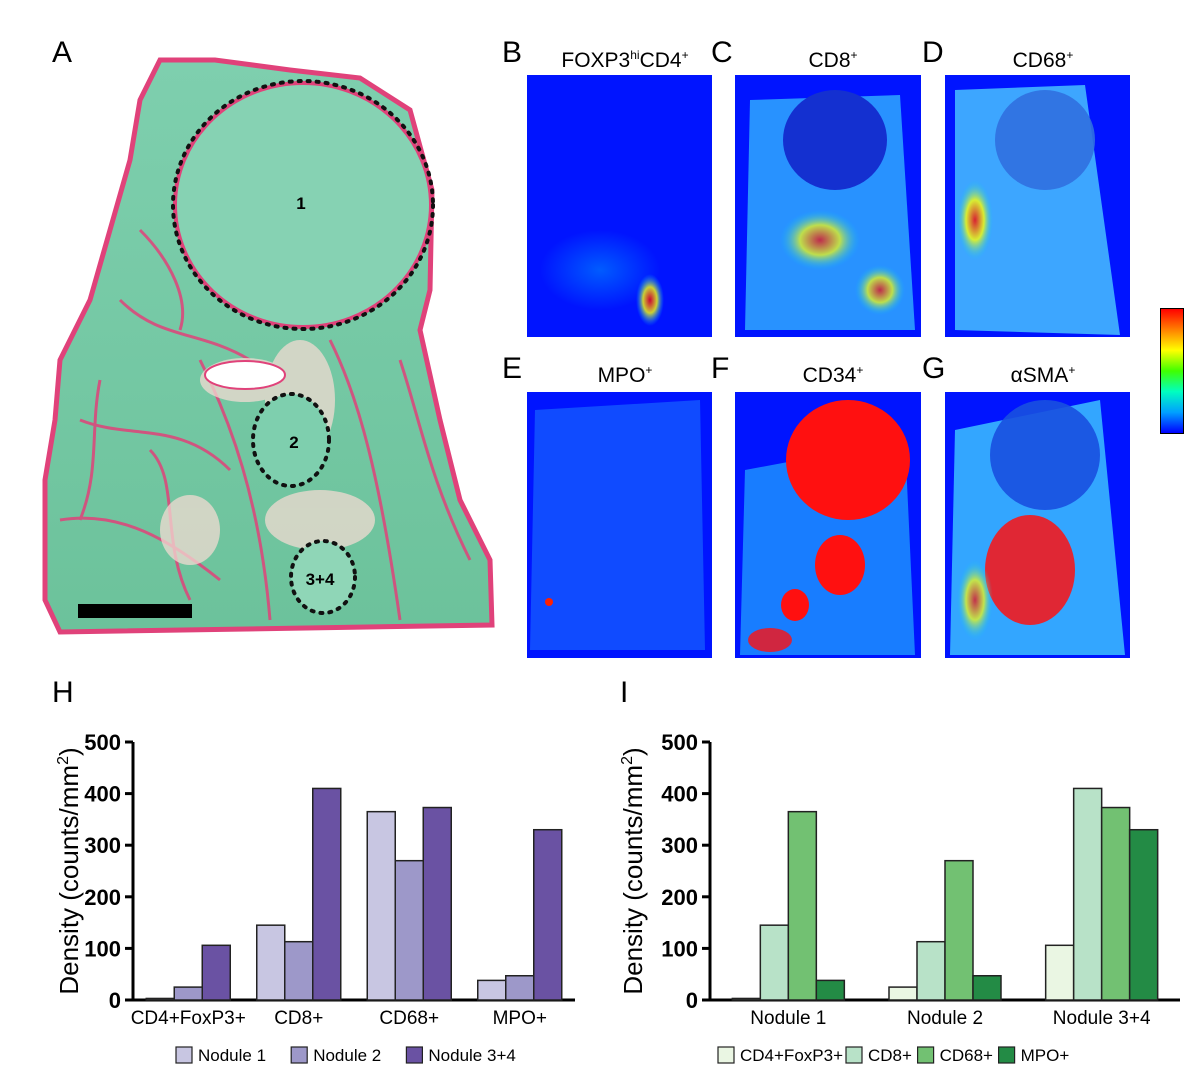  I want to click on bar-mpo--2, so click(1143, 914).